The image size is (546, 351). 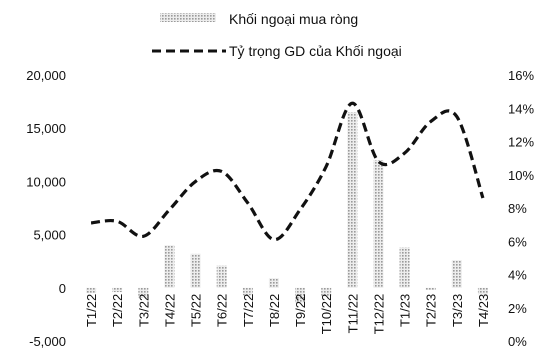 What do you see at coordinates (517, 341) in the screenshot?
I see `y-right-tick-label: 0%` at bounding box center [517, 341].